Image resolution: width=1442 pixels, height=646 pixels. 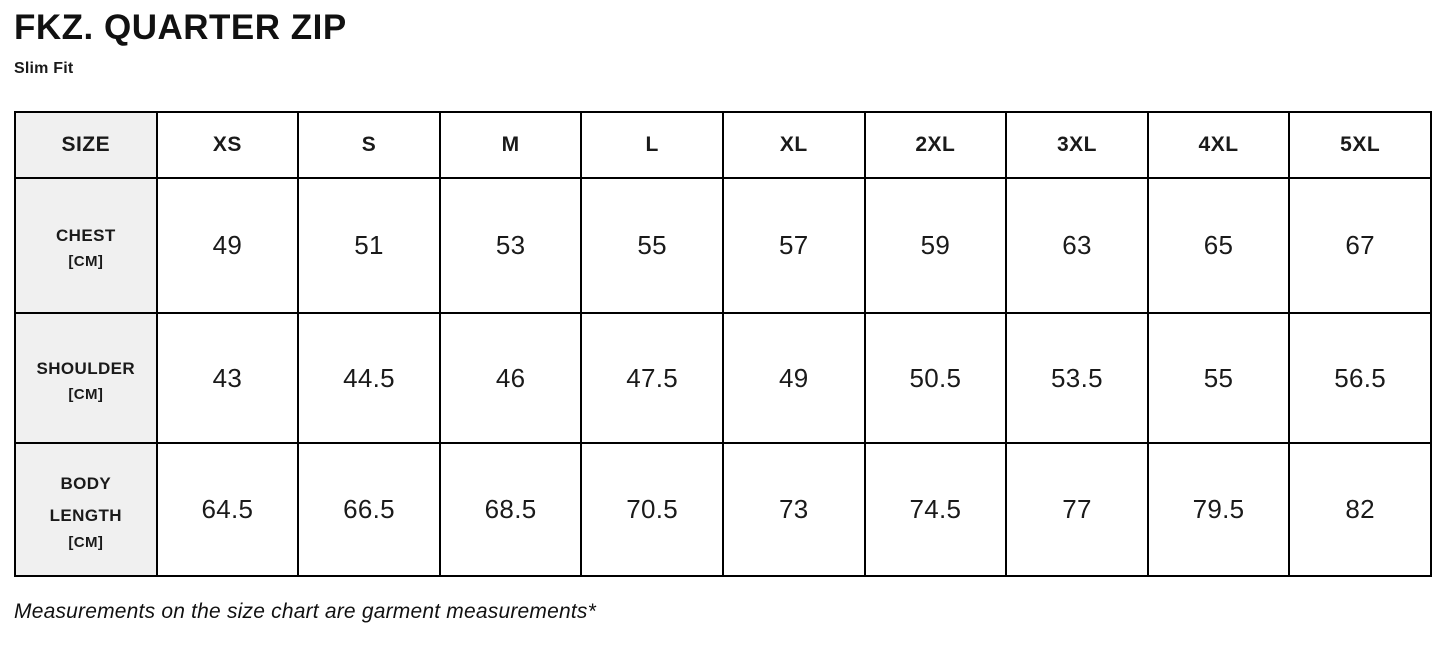 I want to click on measurement-value-cell: 70.5, so click(x=652, y=510).